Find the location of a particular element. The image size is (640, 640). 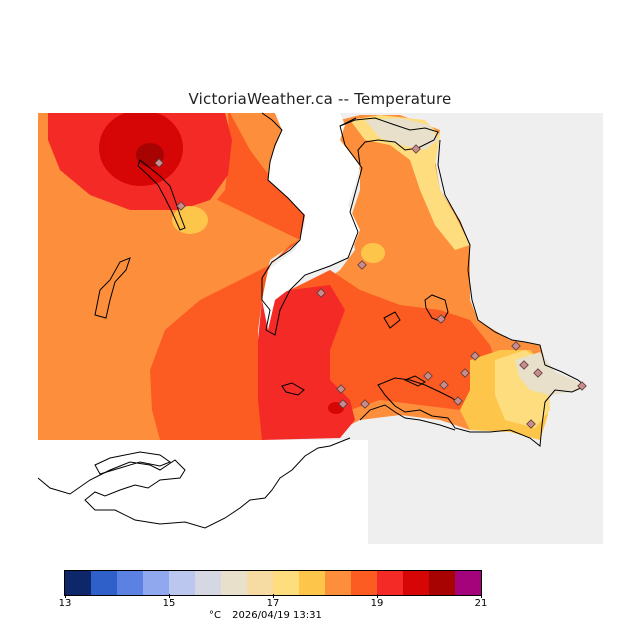

temp-zone-ne-yellow is located at coordinates (410, 182).